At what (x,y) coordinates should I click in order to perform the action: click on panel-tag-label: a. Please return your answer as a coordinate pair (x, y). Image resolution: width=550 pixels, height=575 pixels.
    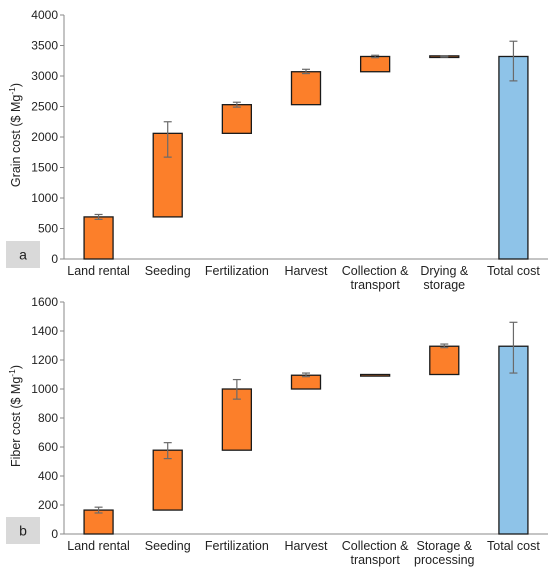
    Looking at the image, I should click on (23, 255).